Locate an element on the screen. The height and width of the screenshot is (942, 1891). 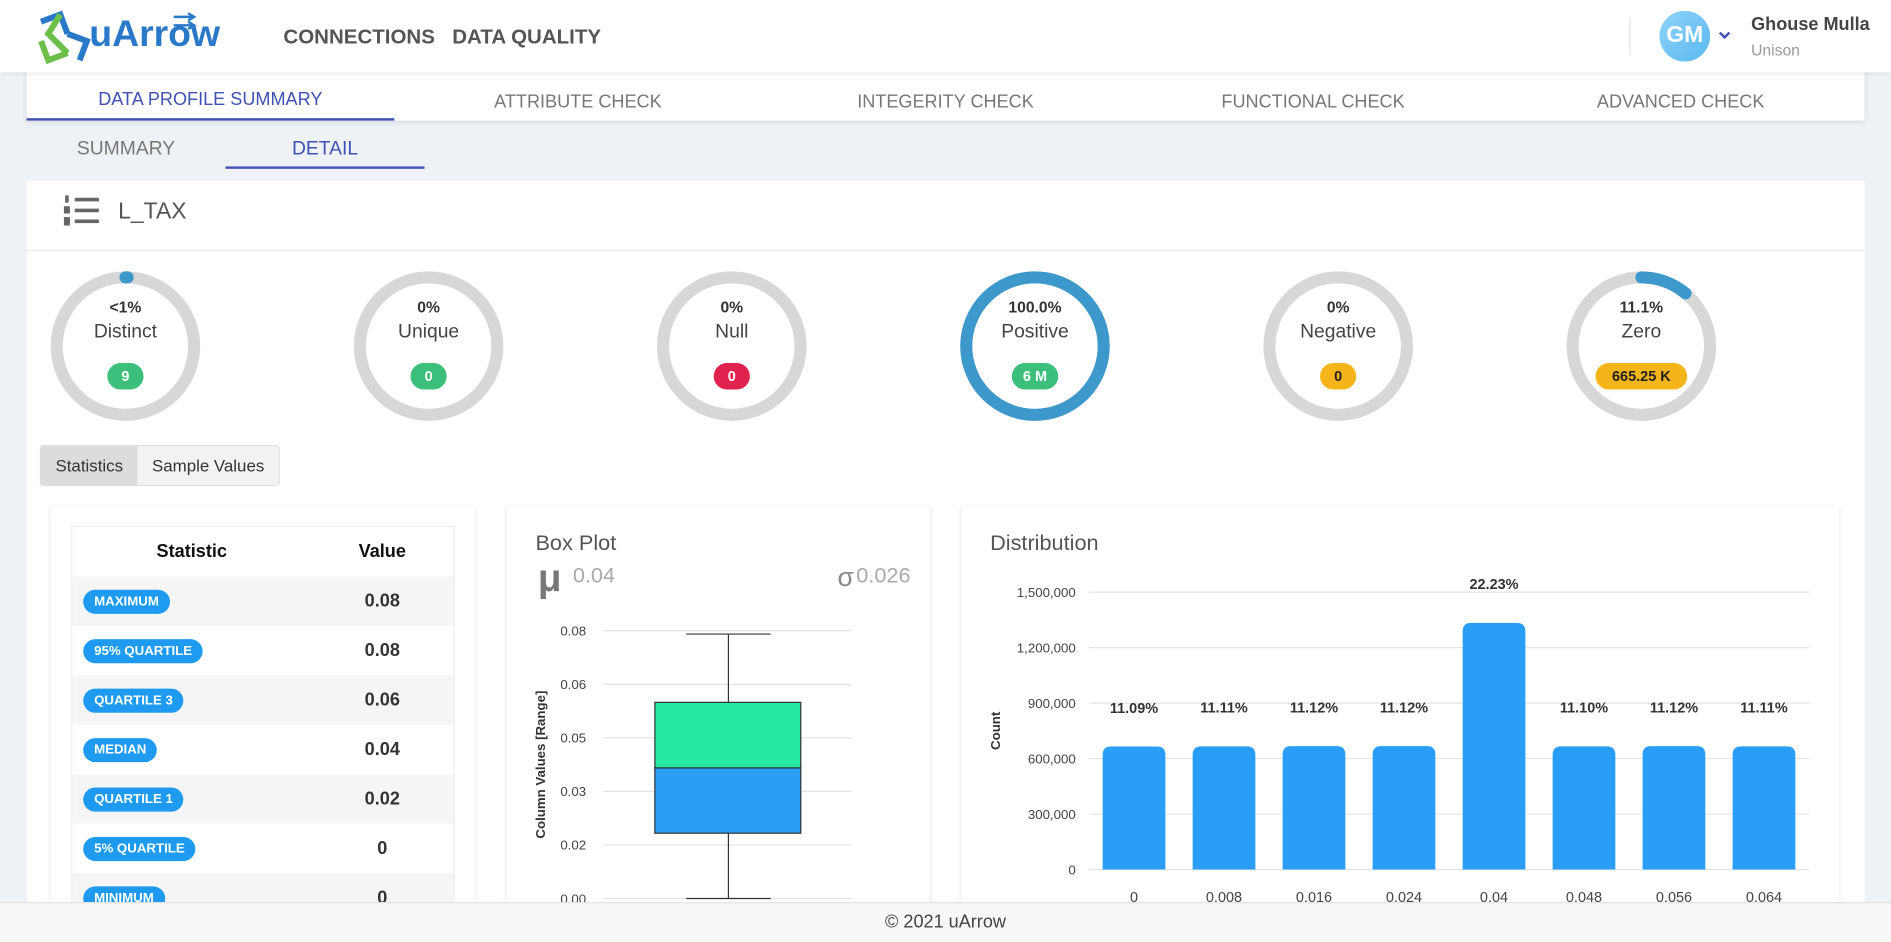
x-tick-label: 0.04 is located at coordinates (1494, 896).